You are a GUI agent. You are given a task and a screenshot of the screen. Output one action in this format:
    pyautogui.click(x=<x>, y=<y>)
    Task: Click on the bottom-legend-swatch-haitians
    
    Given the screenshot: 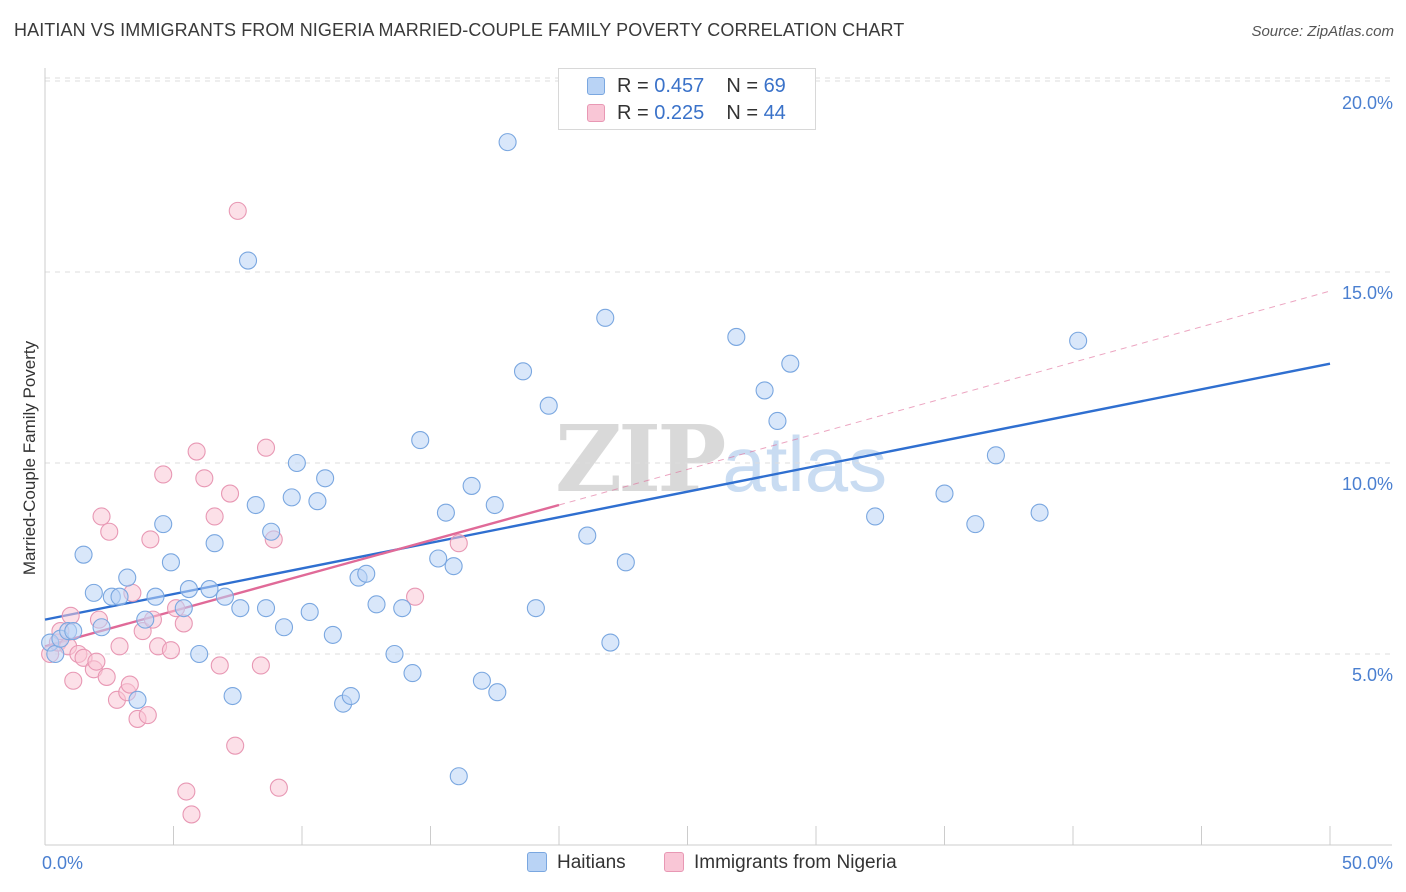 What is the action you would take?
    pyautogui.click(x=537, y=862)
    